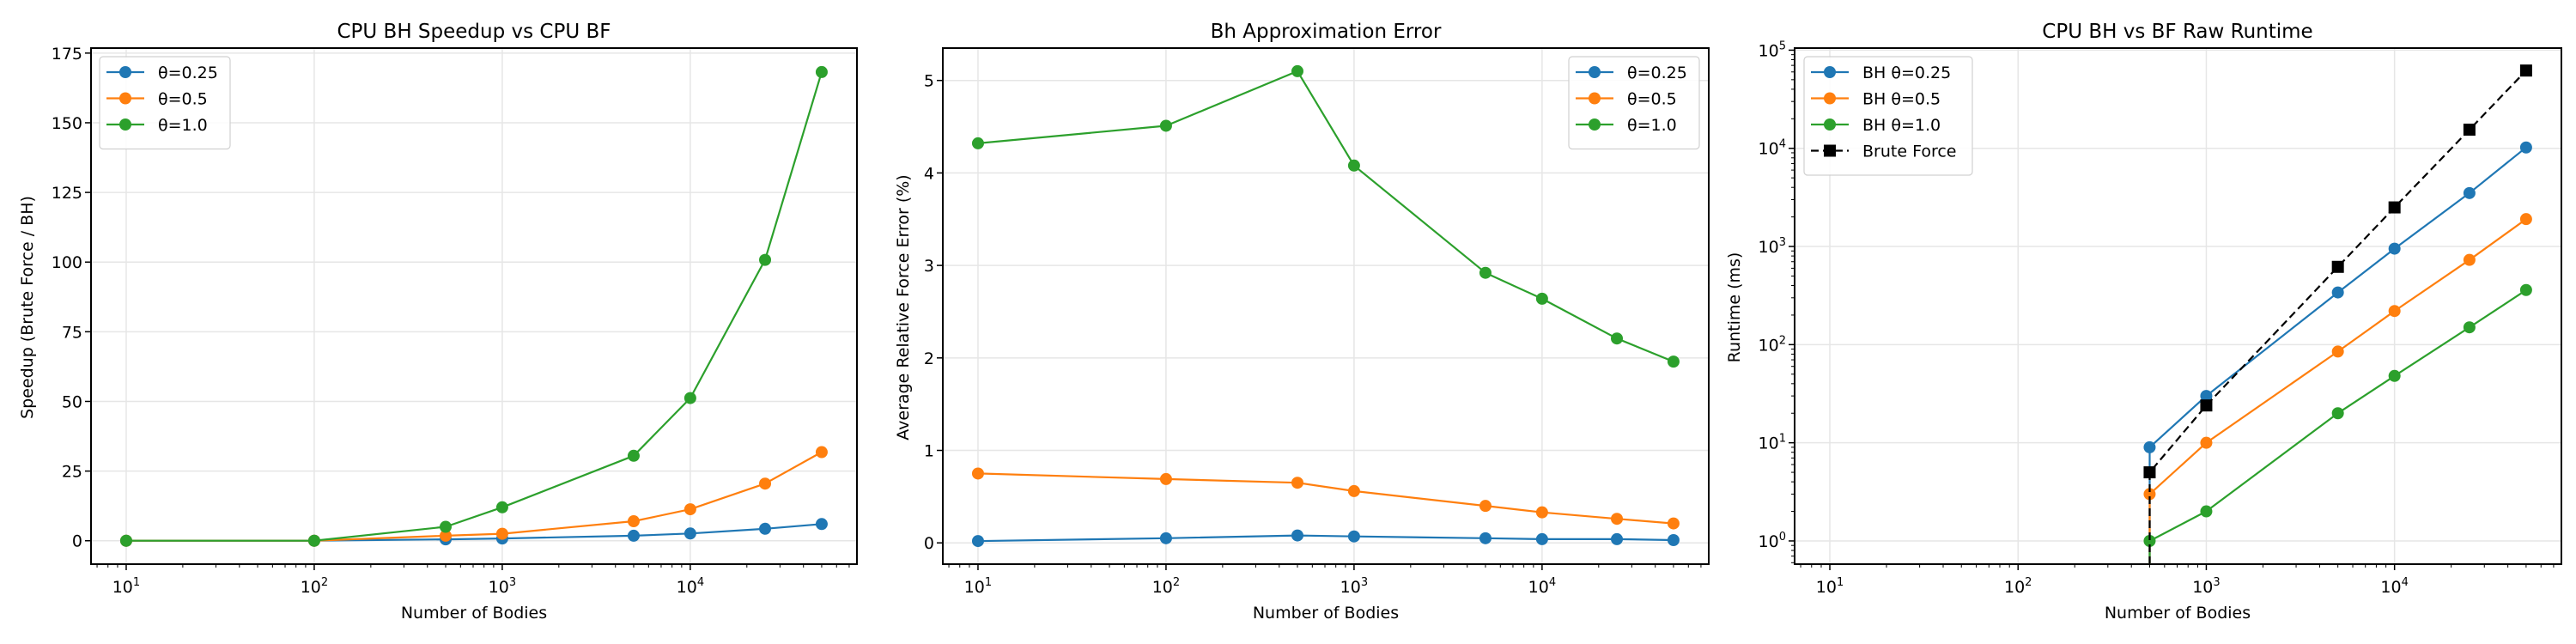 The width and height of the screenshot is (2576, 644). Describe the element at coordinates (929, 266) in the screenshot. I see `y-tick-label: 3` at that location.